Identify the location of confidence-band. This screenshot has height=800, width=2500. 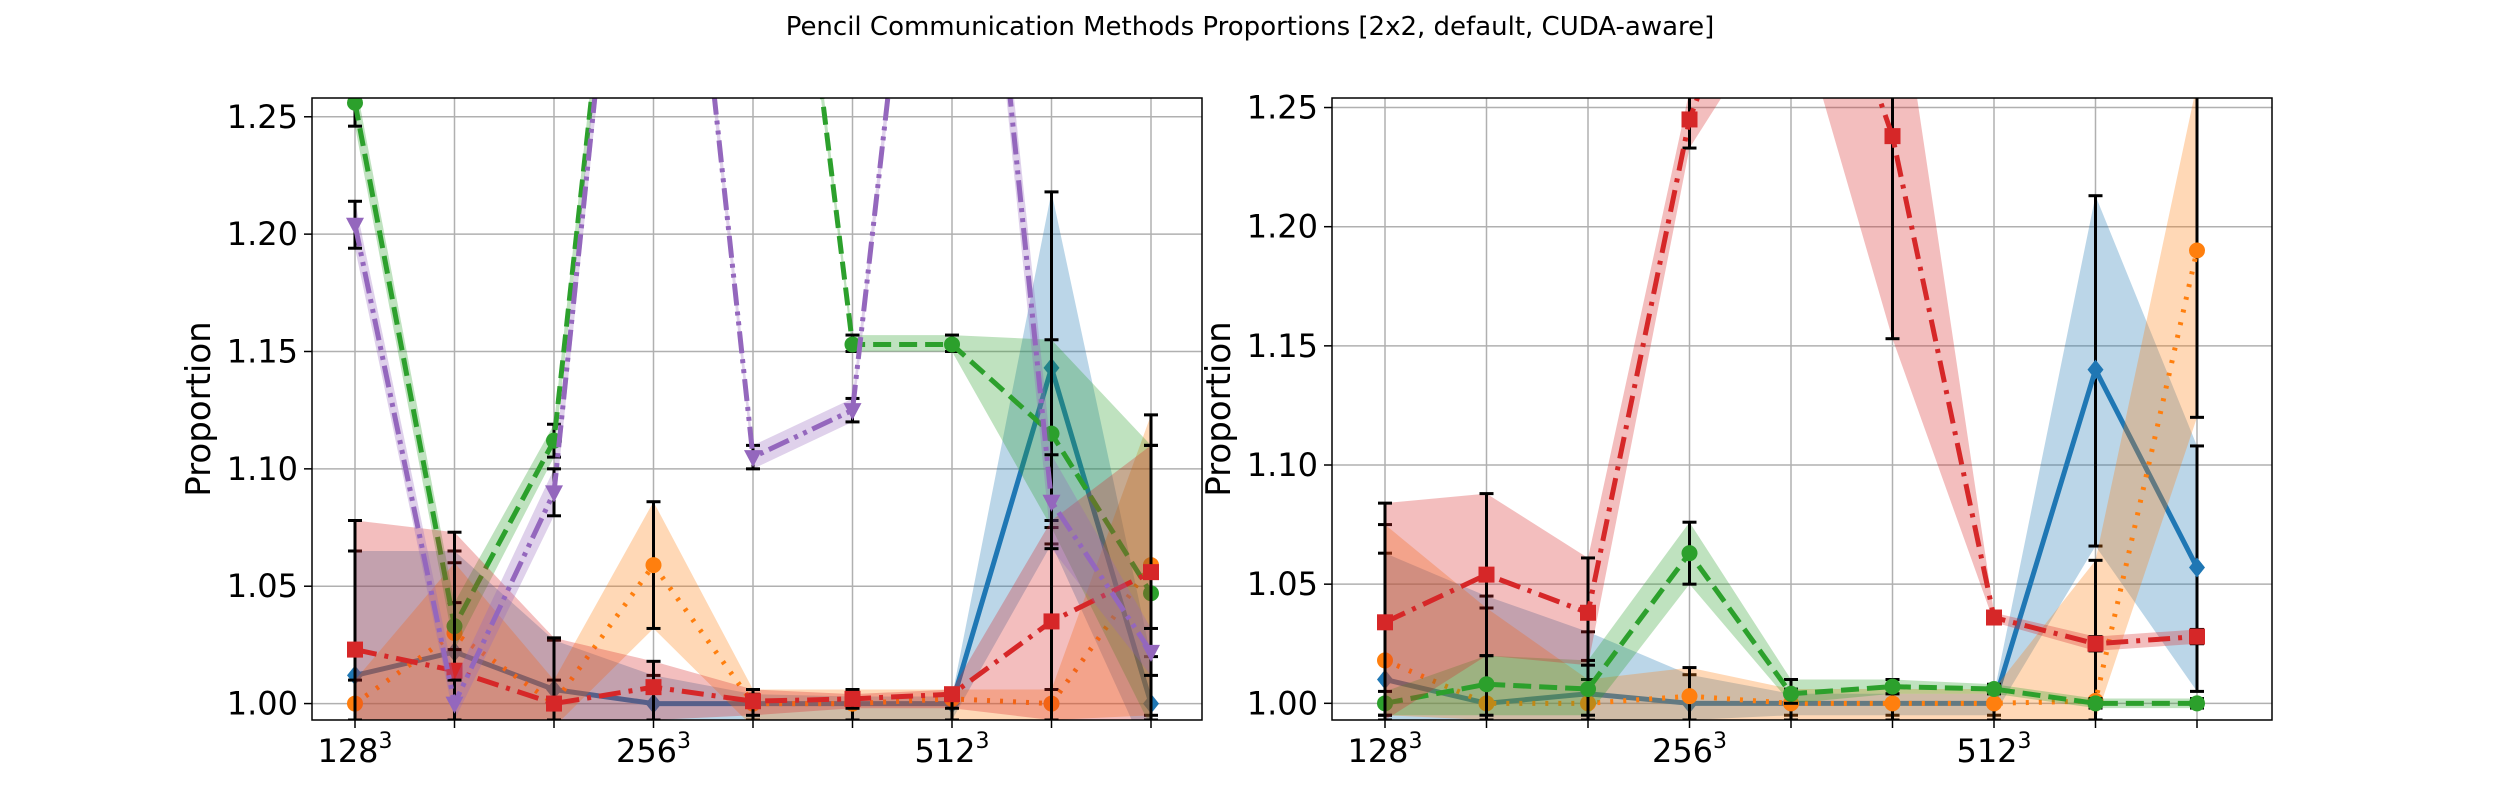
(753, 567).